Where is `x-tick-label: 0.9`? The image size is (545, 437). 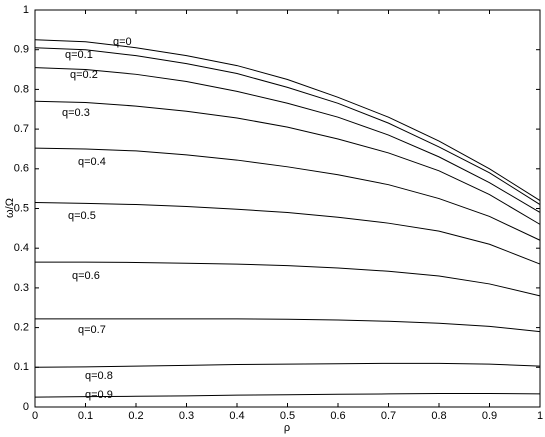 x-tick-label: 0.9 is located at coordinates (489, 416).